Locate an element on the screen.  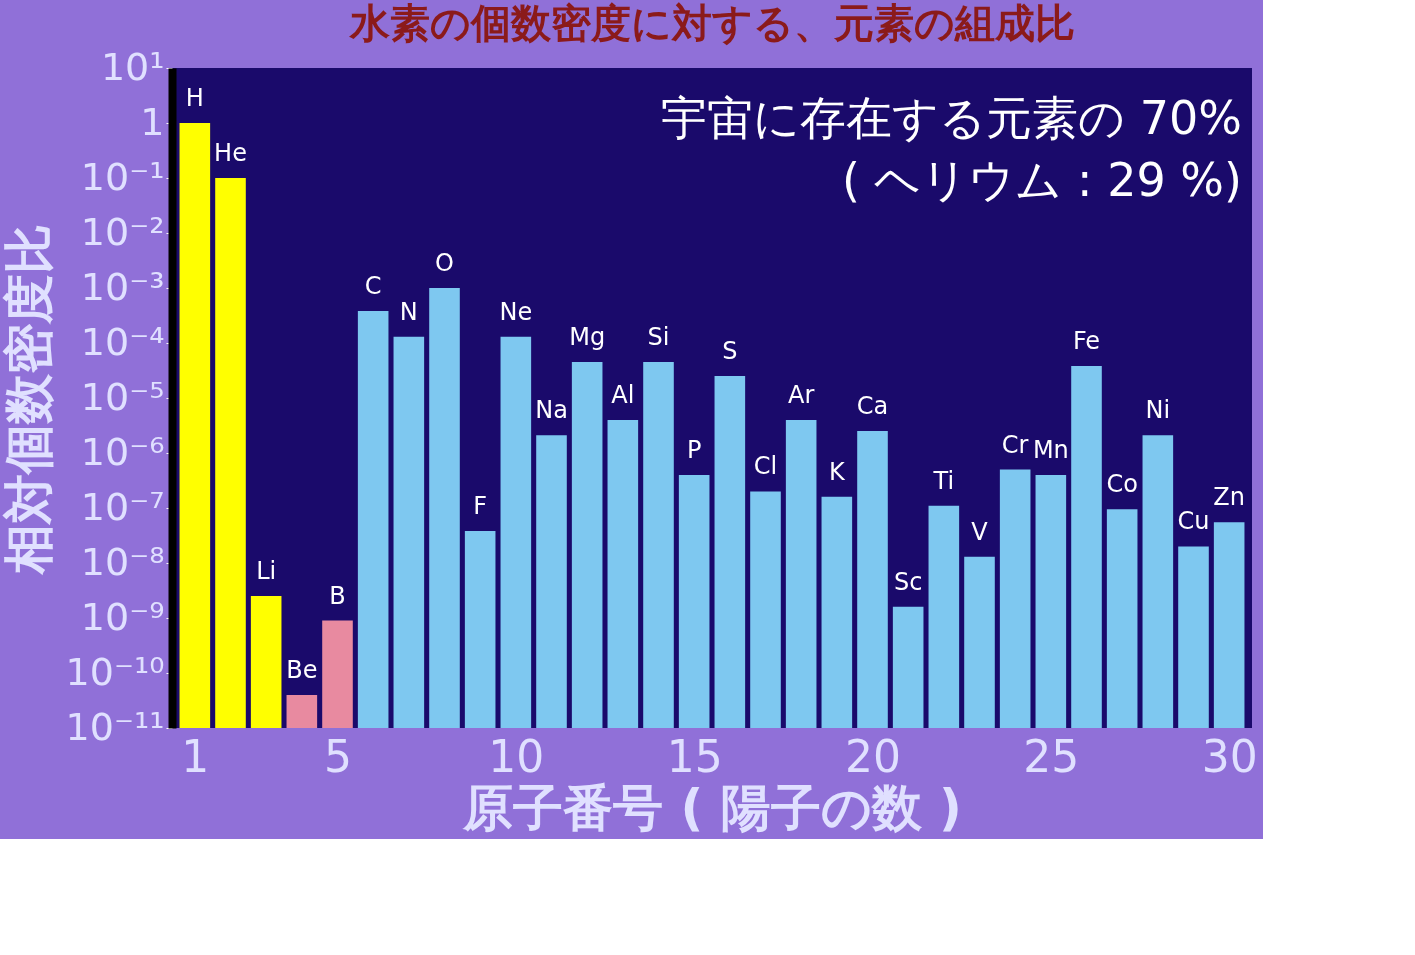
x-tick-label: 25 is located at coordinates (1051, 756).